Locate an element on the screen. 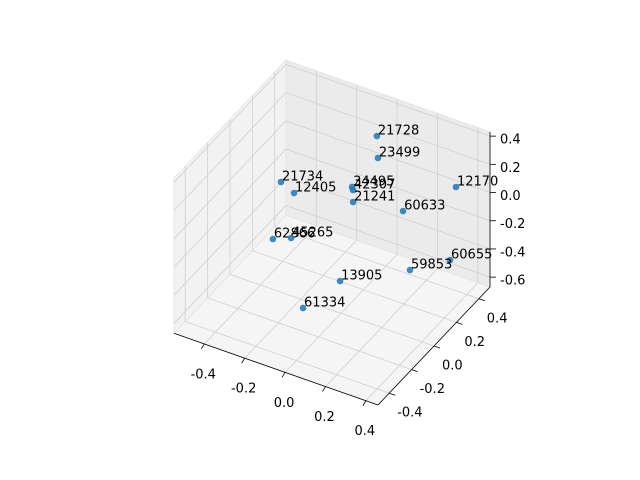 This screenshot has width=640, height=480. z-tick-label: -0.6 is located at coordinates (512, 281).